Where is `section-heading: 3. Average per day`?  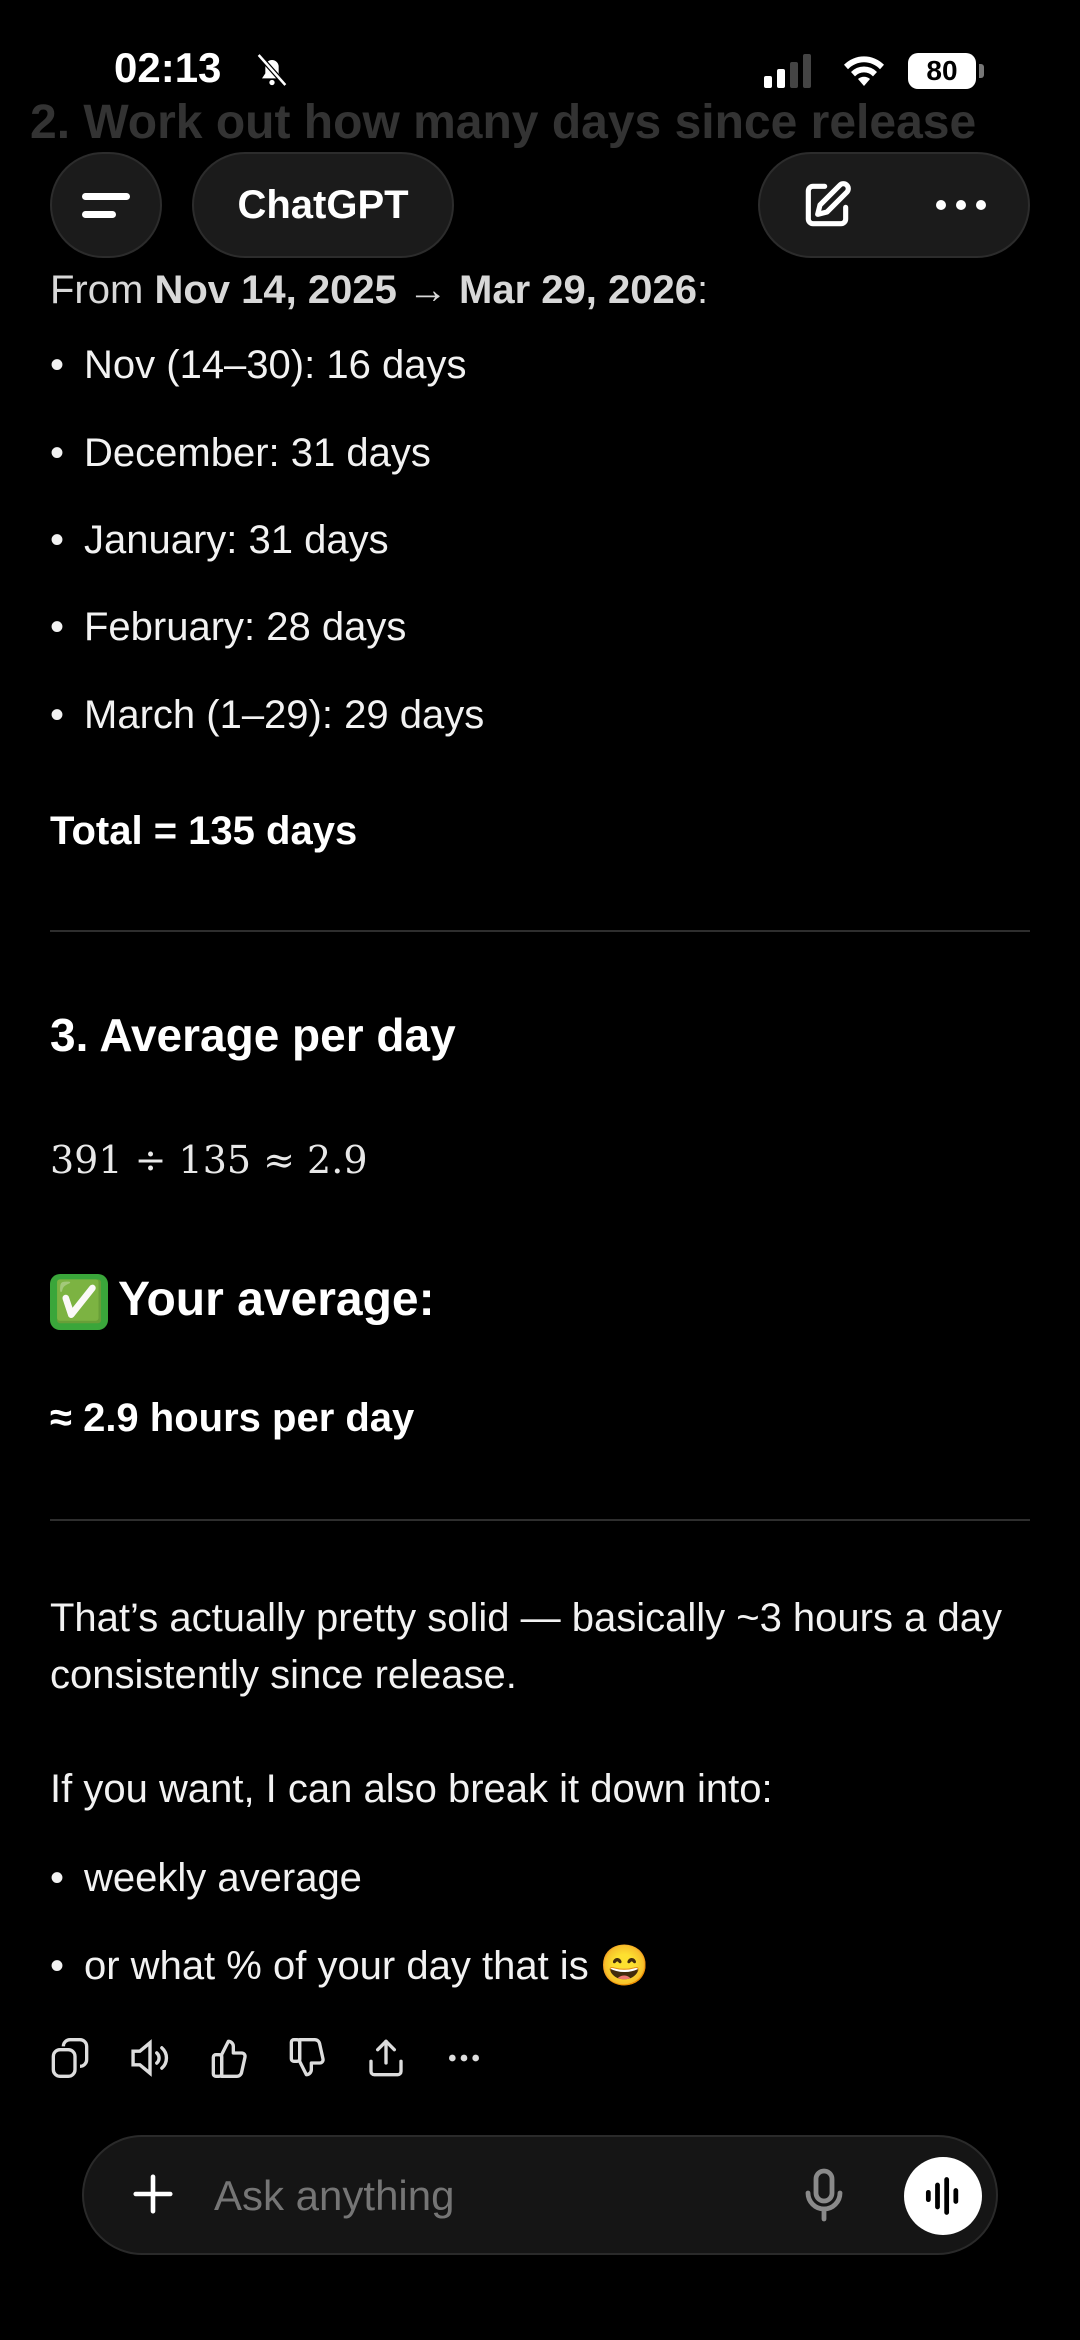 section-heading: 3. Average per day is located at coordinates (253, 1035).